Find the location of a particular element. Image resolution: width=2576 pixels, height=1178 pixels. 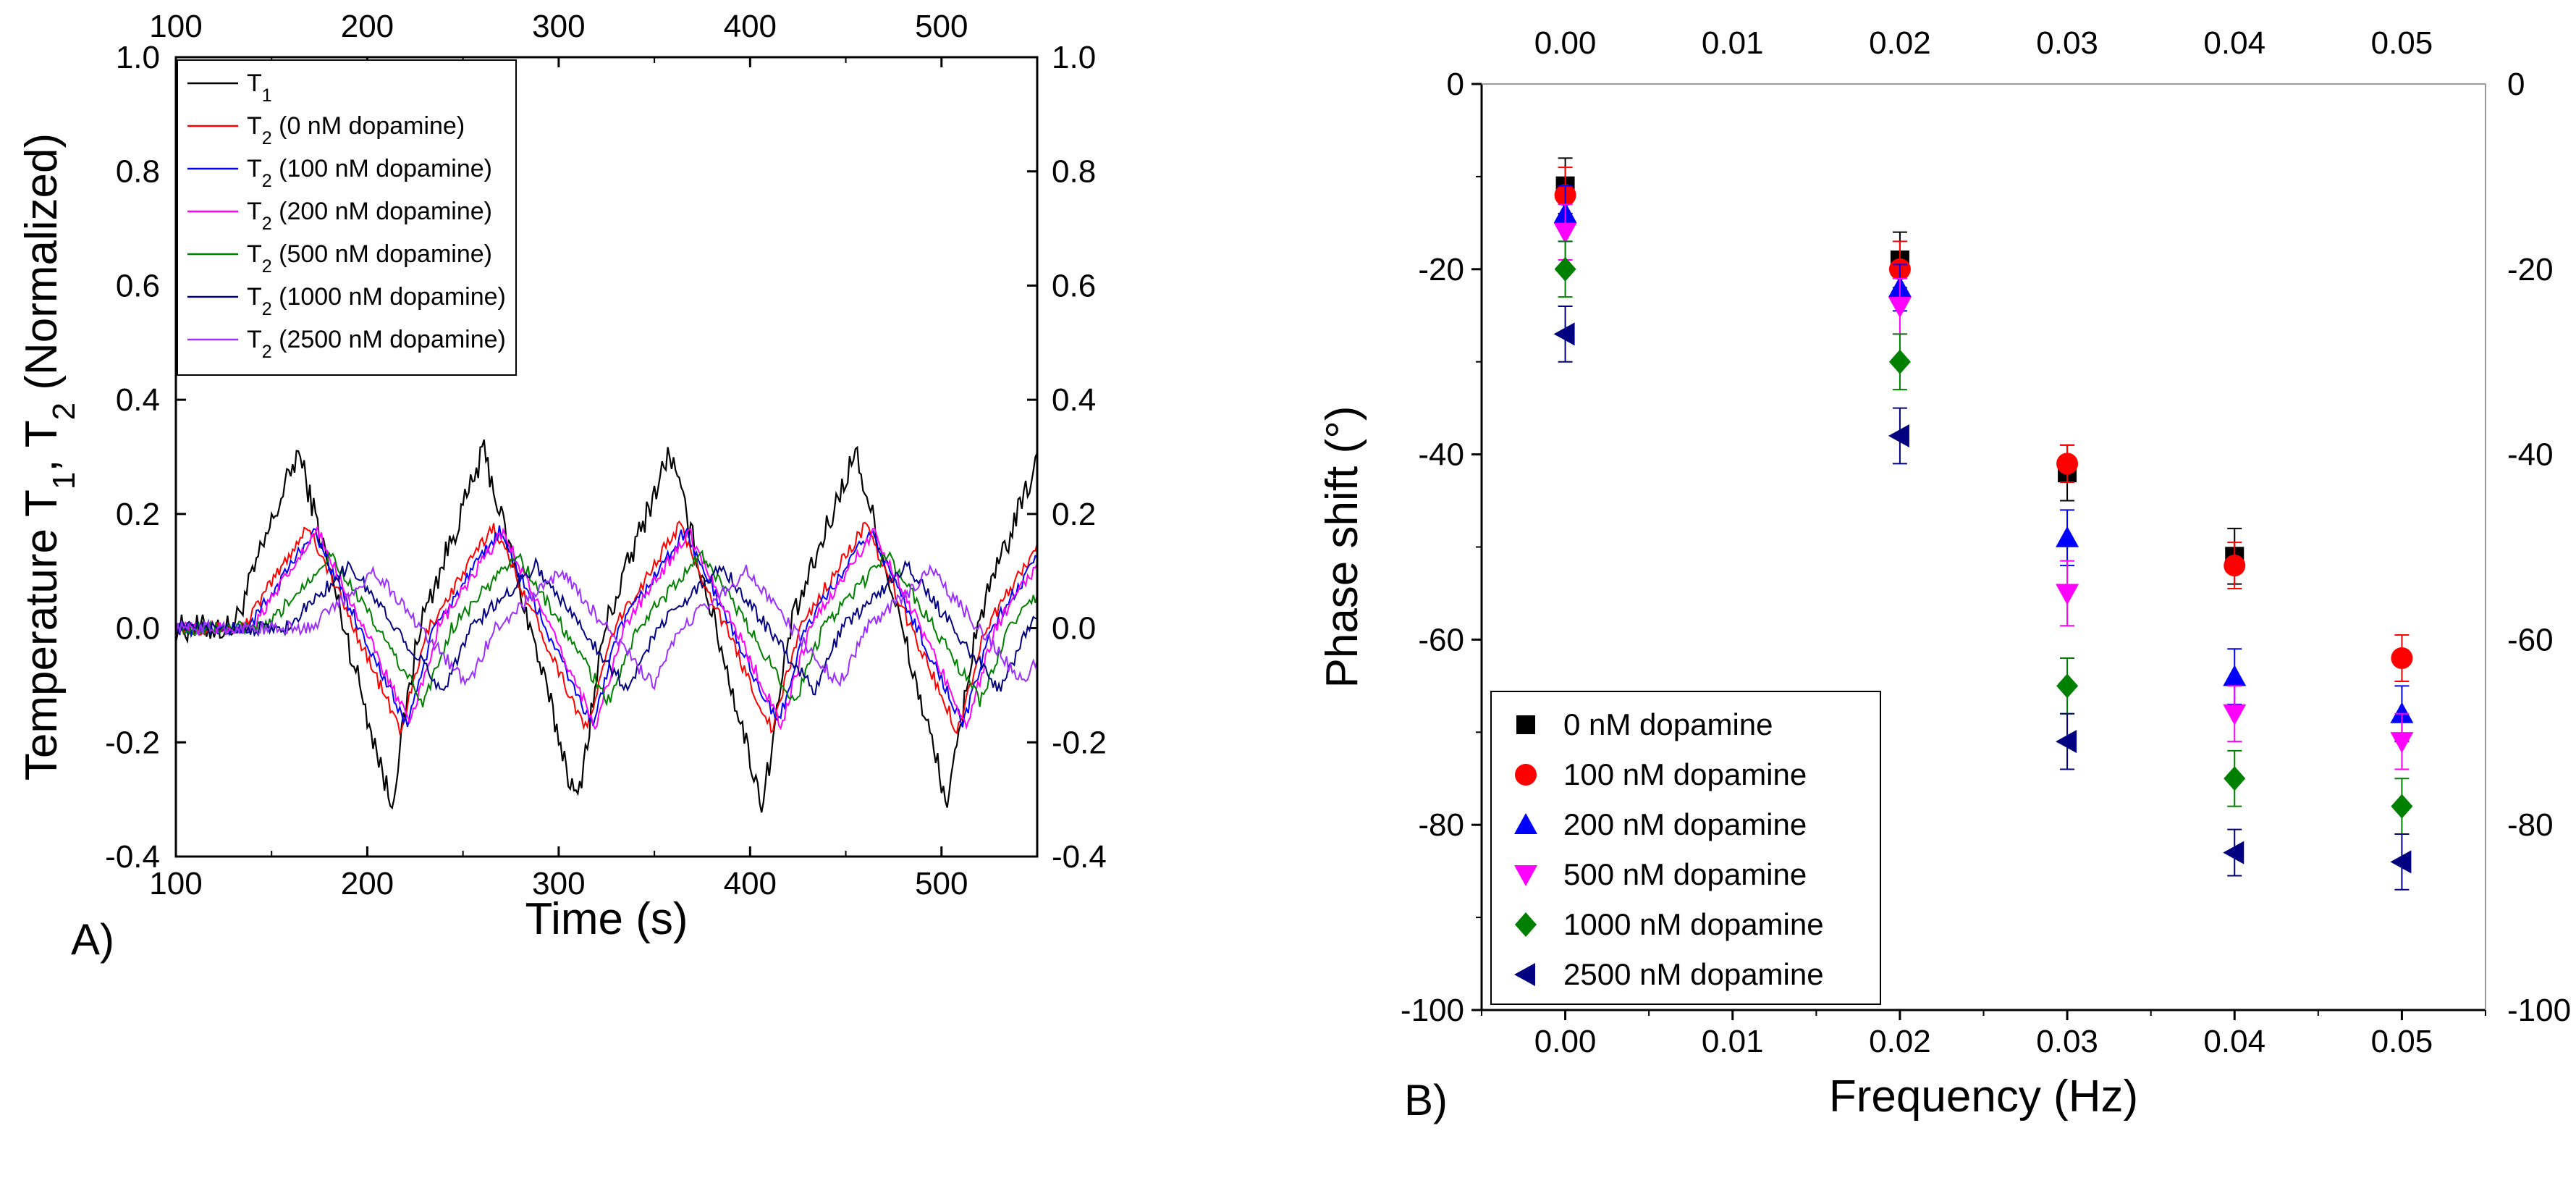

b-xtick-label: 0.05 is located at coordinates (2402, 1041).